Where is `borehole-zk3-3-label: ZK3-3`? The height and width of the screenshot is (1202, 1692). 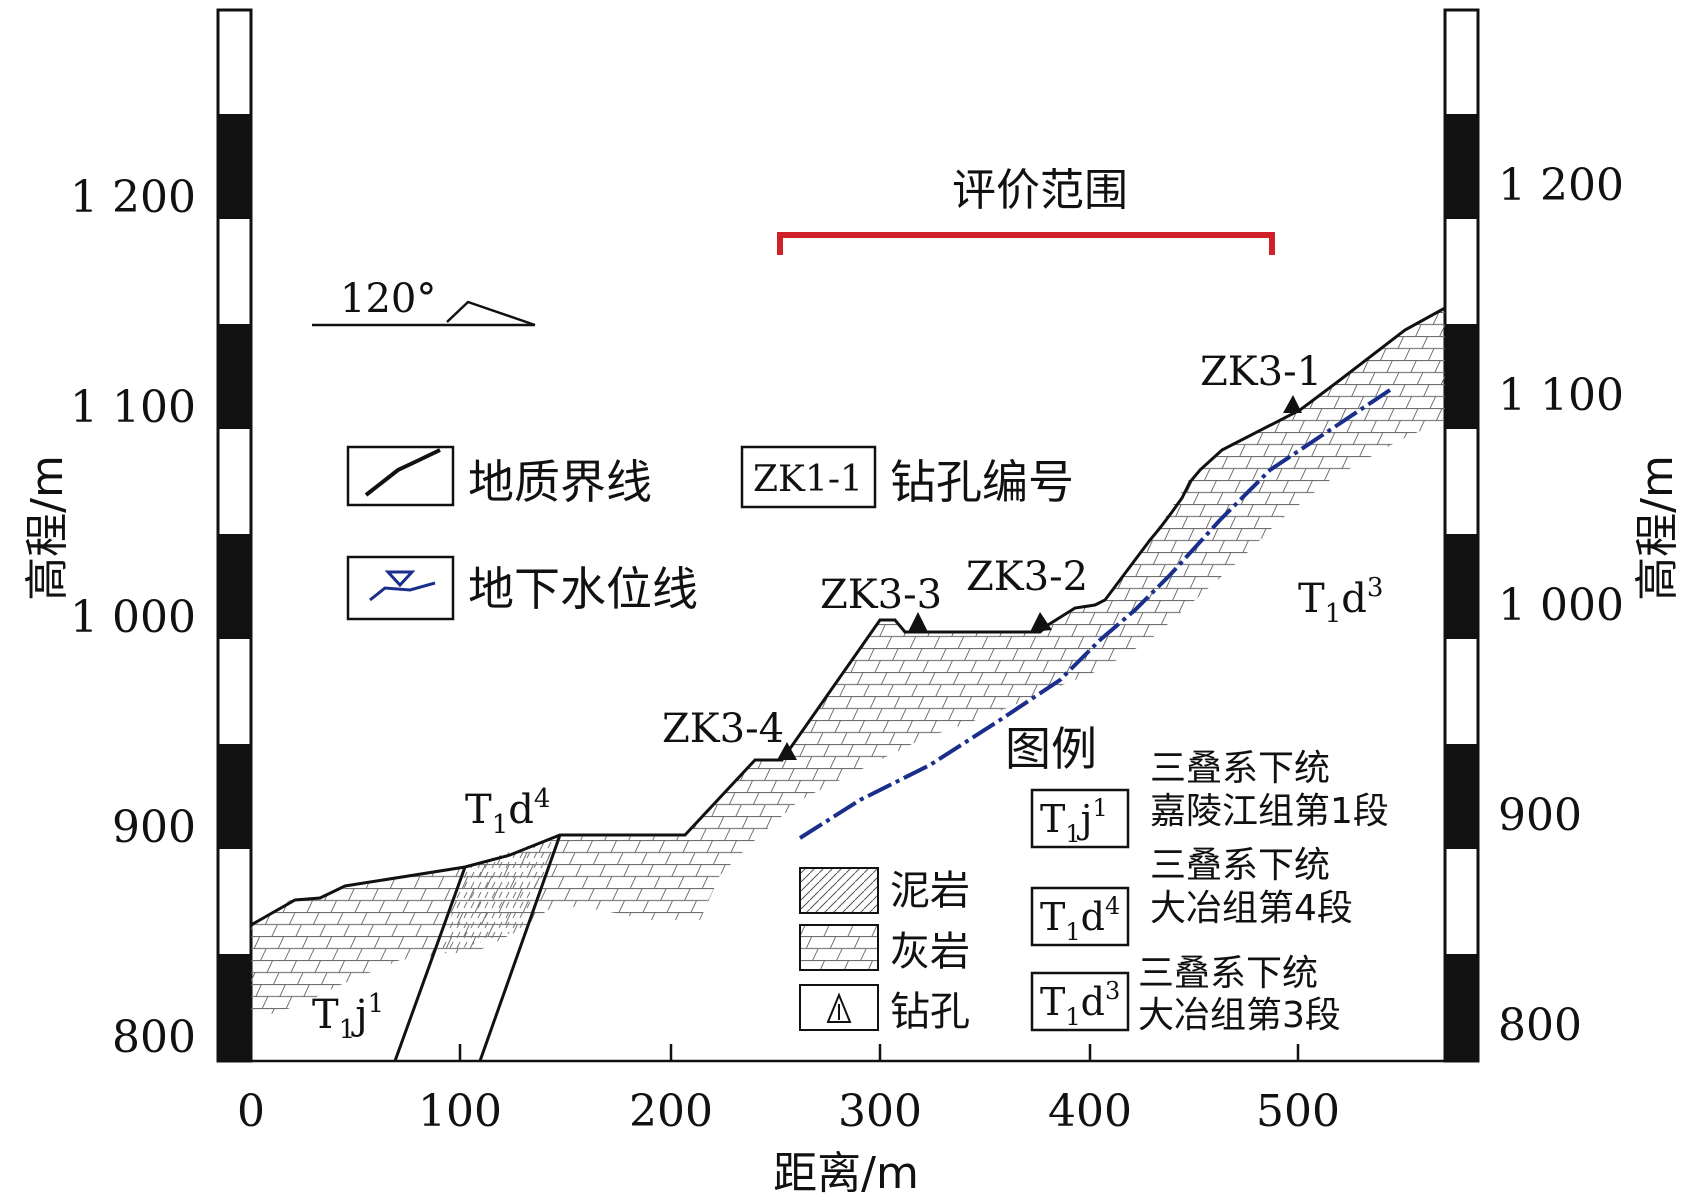 borehole-zk3-3-label: ZK3-3 is located at coordinates (881, 595).